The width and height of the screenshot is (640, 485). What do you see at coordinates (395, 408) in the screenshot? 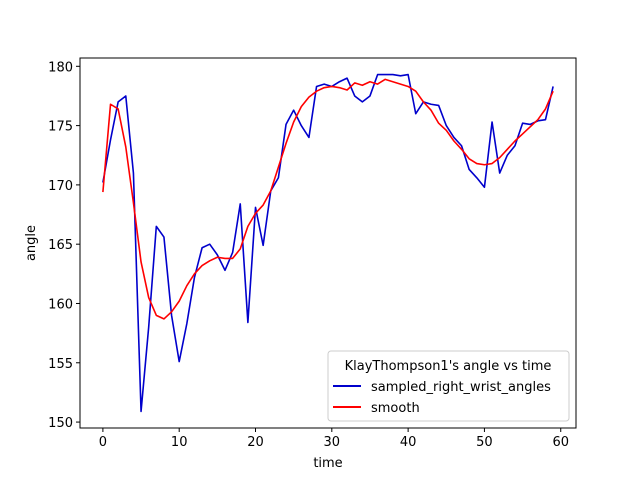
I see `legend-label-smooth: smooth` at bounding box center [395, 408].